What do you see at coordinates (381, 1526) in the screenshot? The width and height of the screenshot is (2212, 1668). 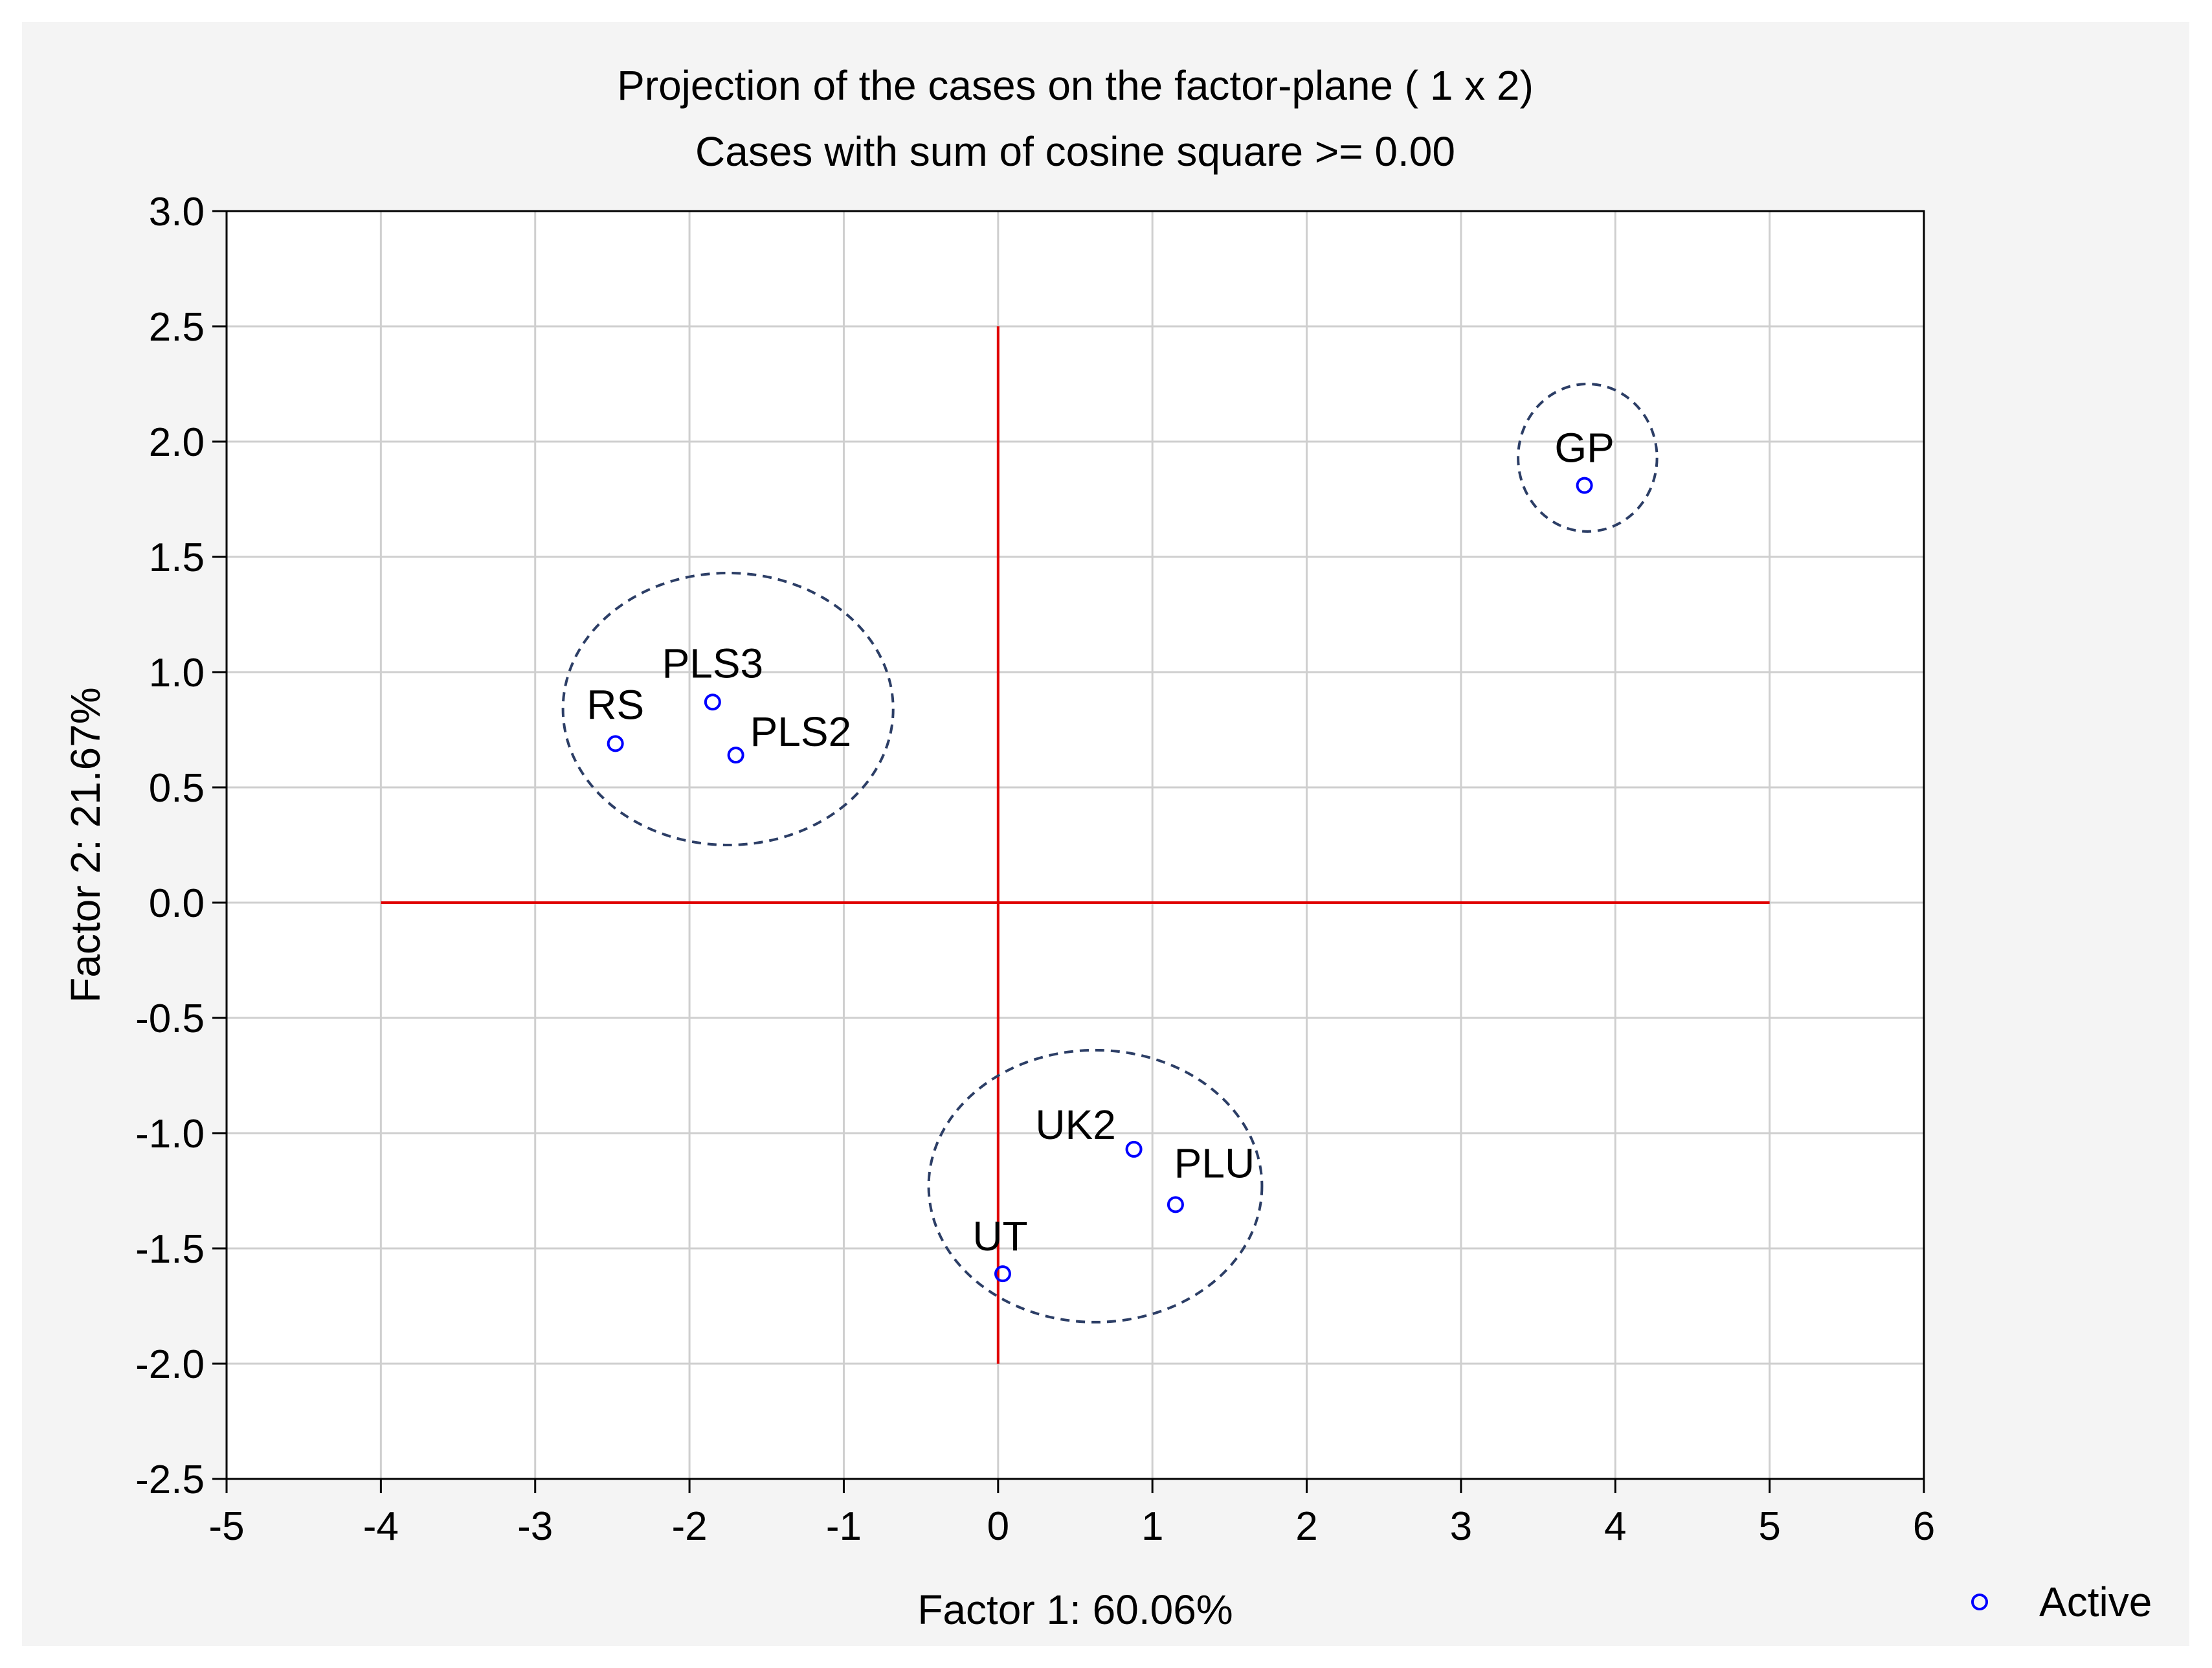 I see `x-tick-label-1: -4` at bounding box center [381, 1526].